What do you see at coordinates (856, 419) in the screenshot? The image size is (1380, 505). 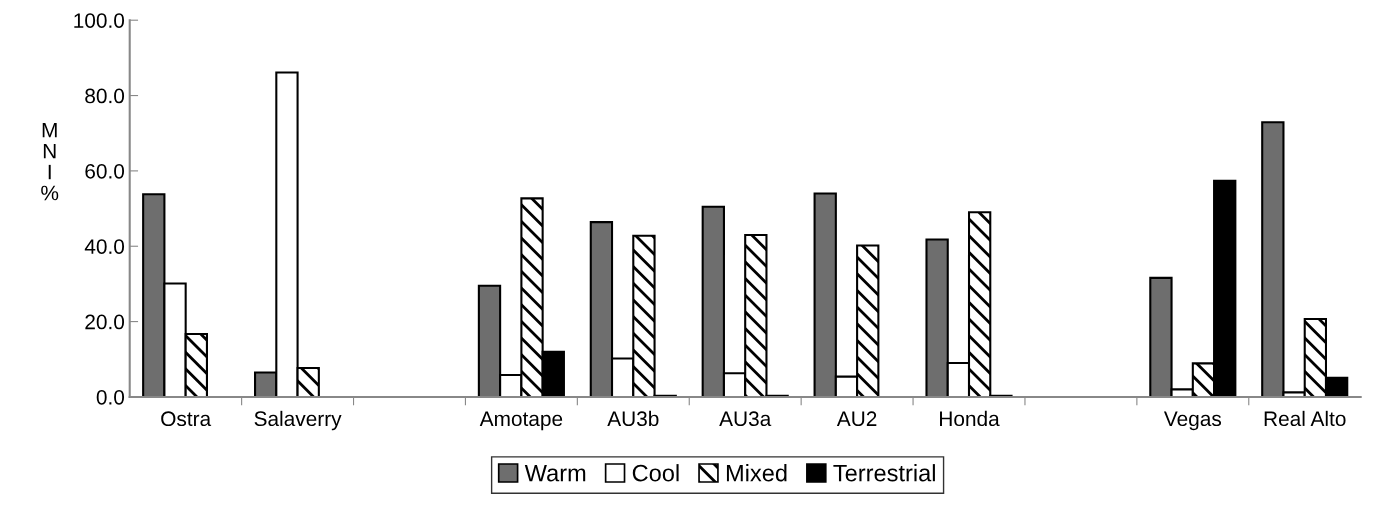 I see `x-tick-label: AU2` at bounding box center [856, 419].